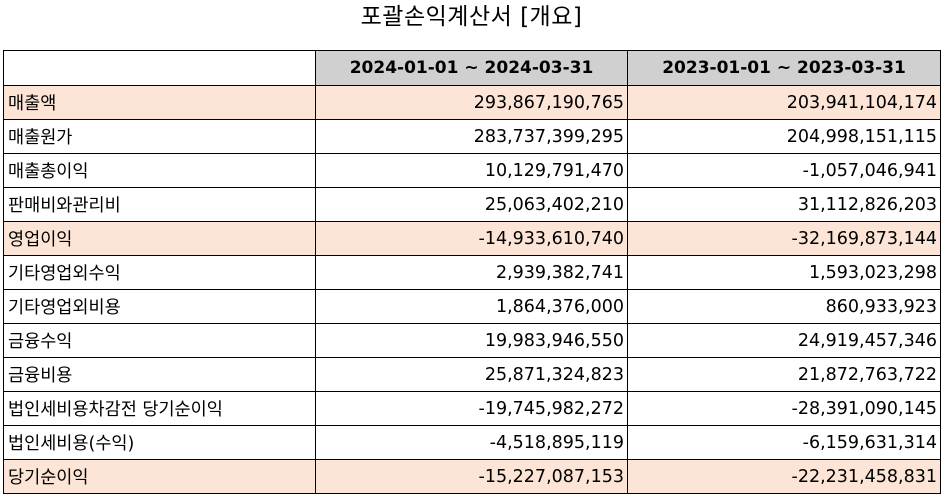 The image size is (943, 498). I want to click on current-period-value: 1,864,376,000, so click(471, 306).